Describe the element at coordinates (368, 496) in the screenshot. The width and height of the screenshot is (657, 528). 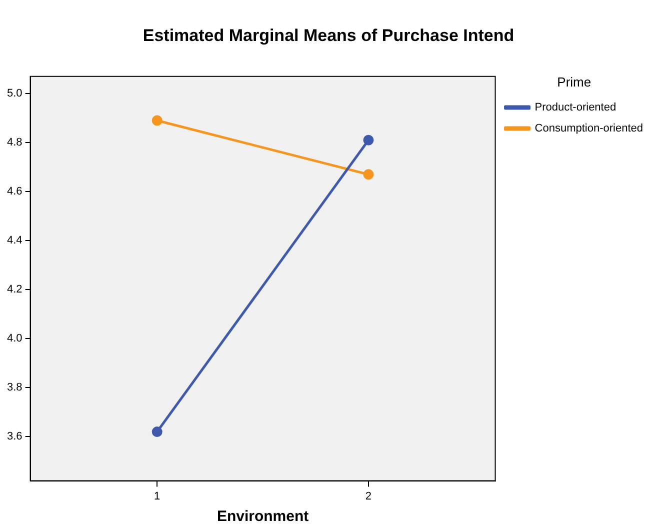
I see `x-tick-label: 2` at that location.